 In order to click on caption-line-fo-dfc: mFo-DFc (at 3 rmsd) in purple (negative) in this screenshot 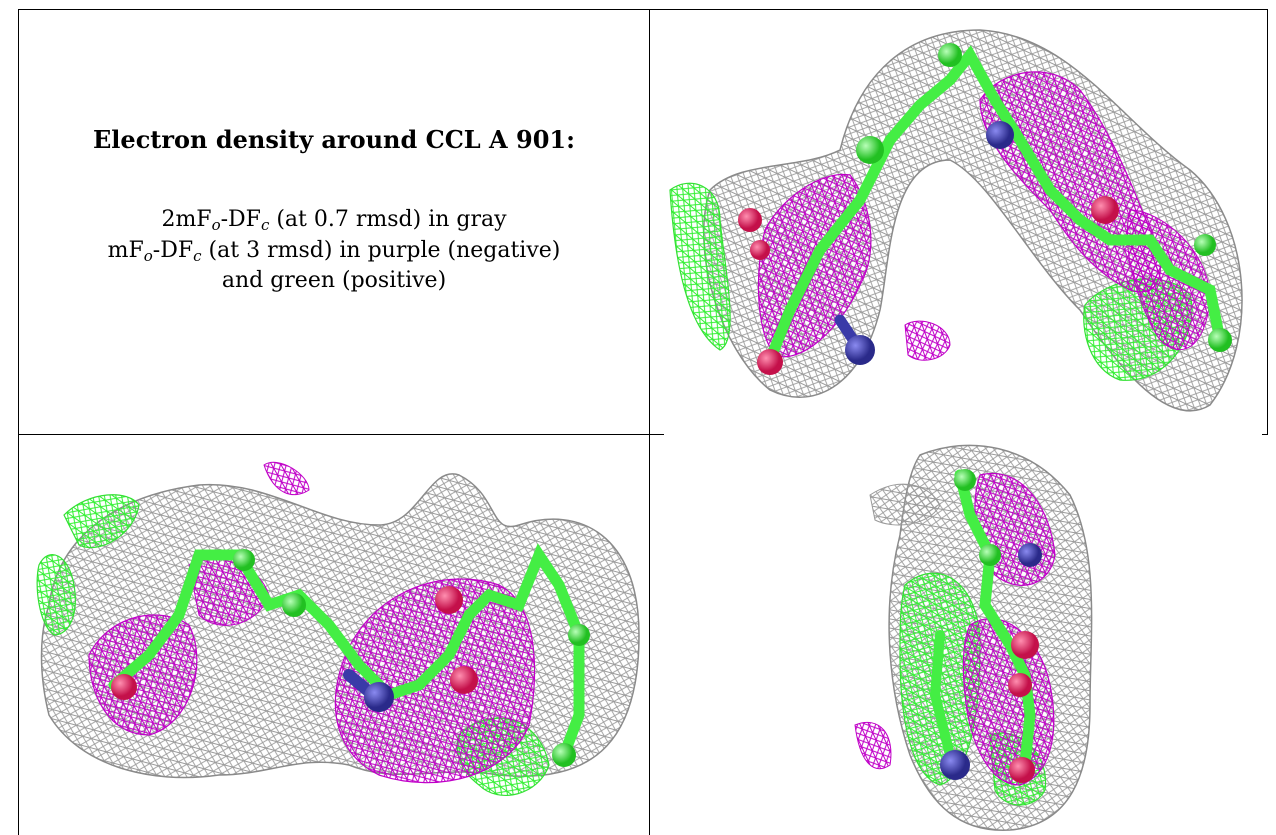, I will do `click(334, 251)`.